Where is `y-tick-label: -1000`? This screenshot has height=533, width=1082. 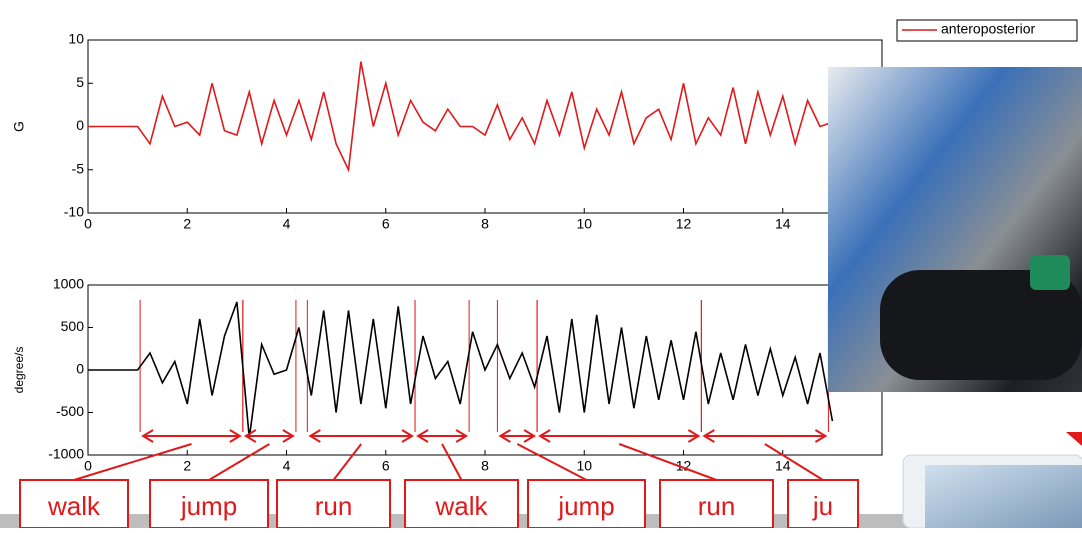 y-tick-label: -1000 is located at coordinates (66, 454).